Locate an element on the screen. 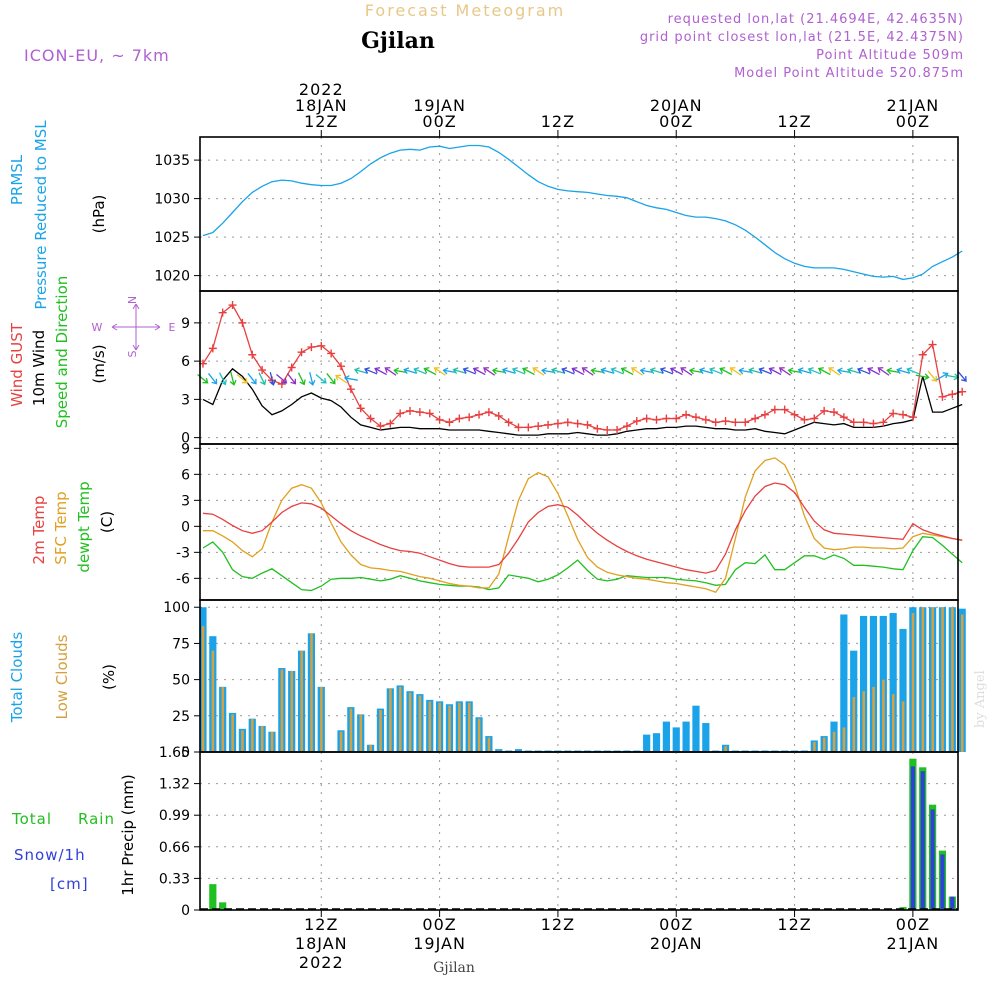 The width and height of the screenshot is (1000, 1000). y-tick-label: 0.66 is located at coordinates (174, 848).